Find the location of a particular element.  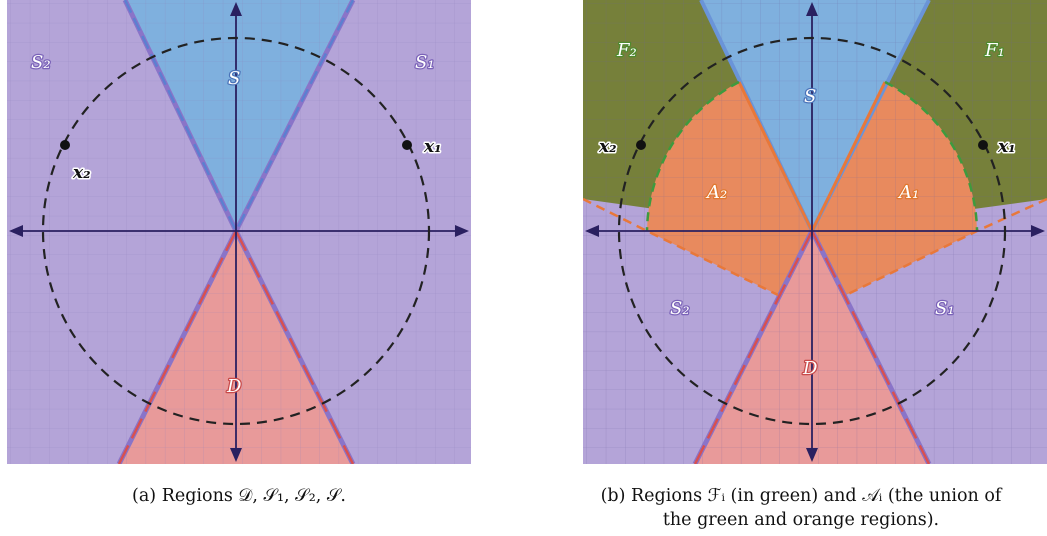

label-F1: F₁ is located at coordinates (994, 50).